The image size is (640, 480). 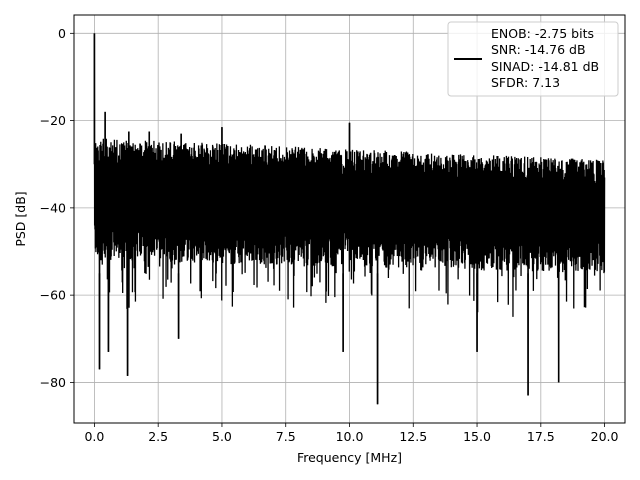 I want to click on x-tick-label: 20.0, so click(x=605, y=436).